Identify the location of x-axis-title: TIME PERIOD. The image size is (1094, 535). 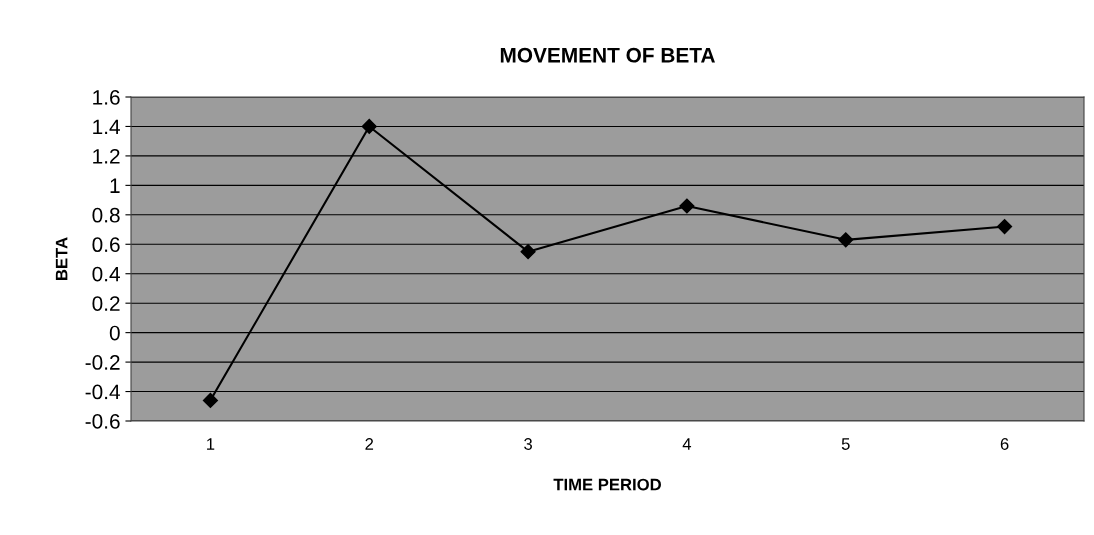
(607, 484).